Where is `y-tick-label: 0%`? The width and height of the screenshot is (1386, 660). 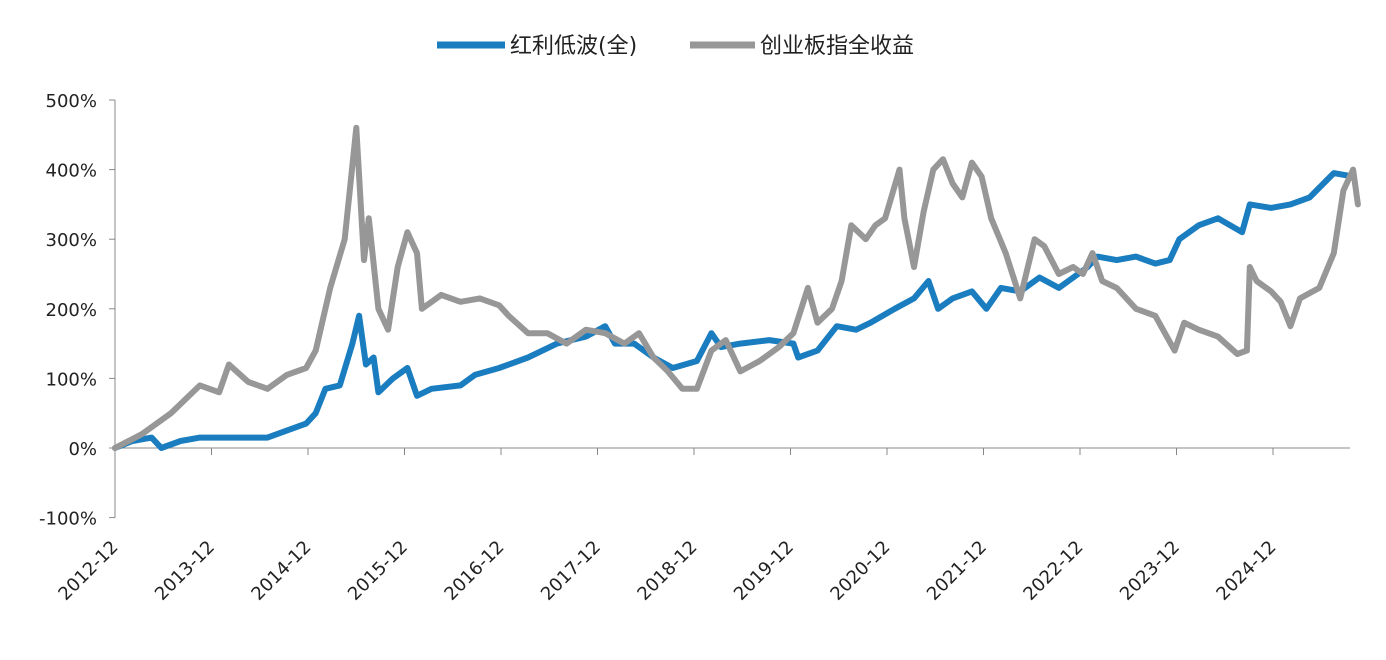 y-tick-label: 0% is located at coordinates (82, 449).